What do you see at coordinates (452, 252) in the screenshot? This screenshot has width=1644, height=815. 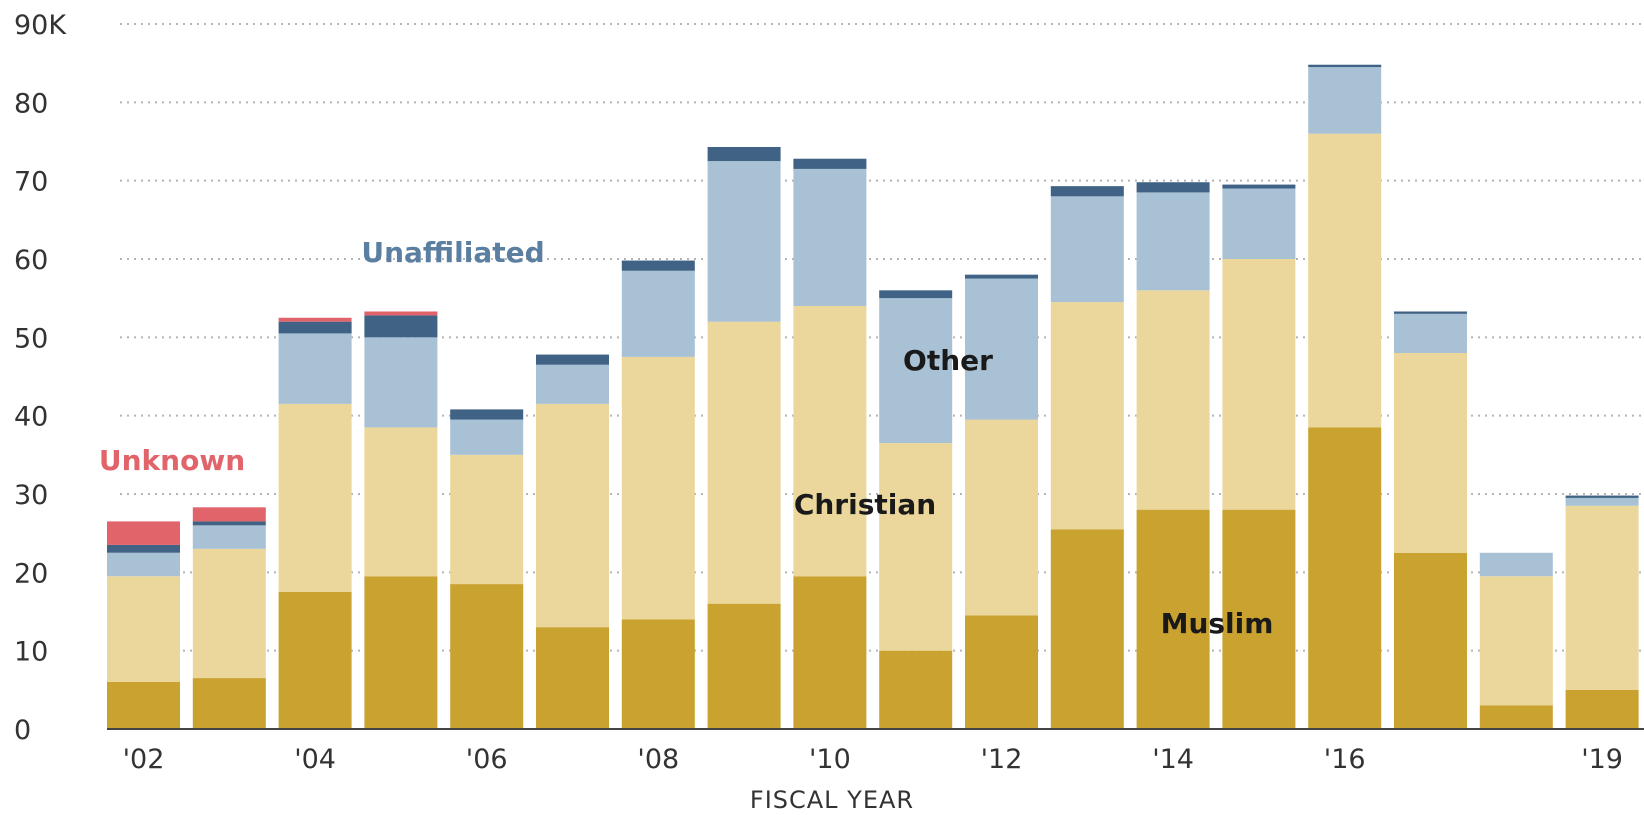 I see `annotation-unaffiliated: Unaffiliated` at bounding box center [452, 252].